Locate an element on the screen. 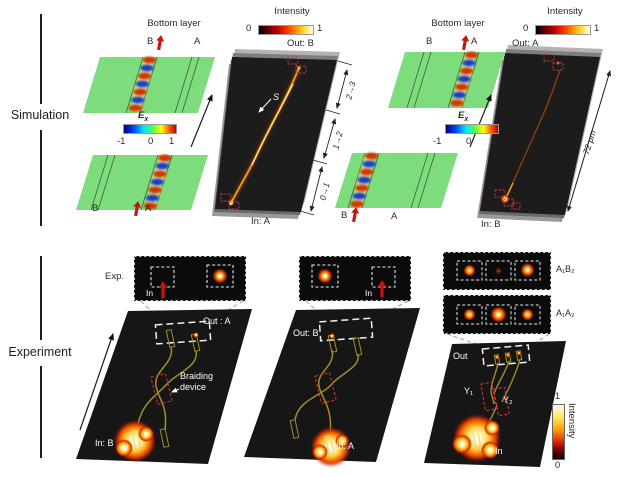 Image resolution: width=624 pixels, height=477 pixels. sim-left-device-panel is located at coordinates (271, 134).